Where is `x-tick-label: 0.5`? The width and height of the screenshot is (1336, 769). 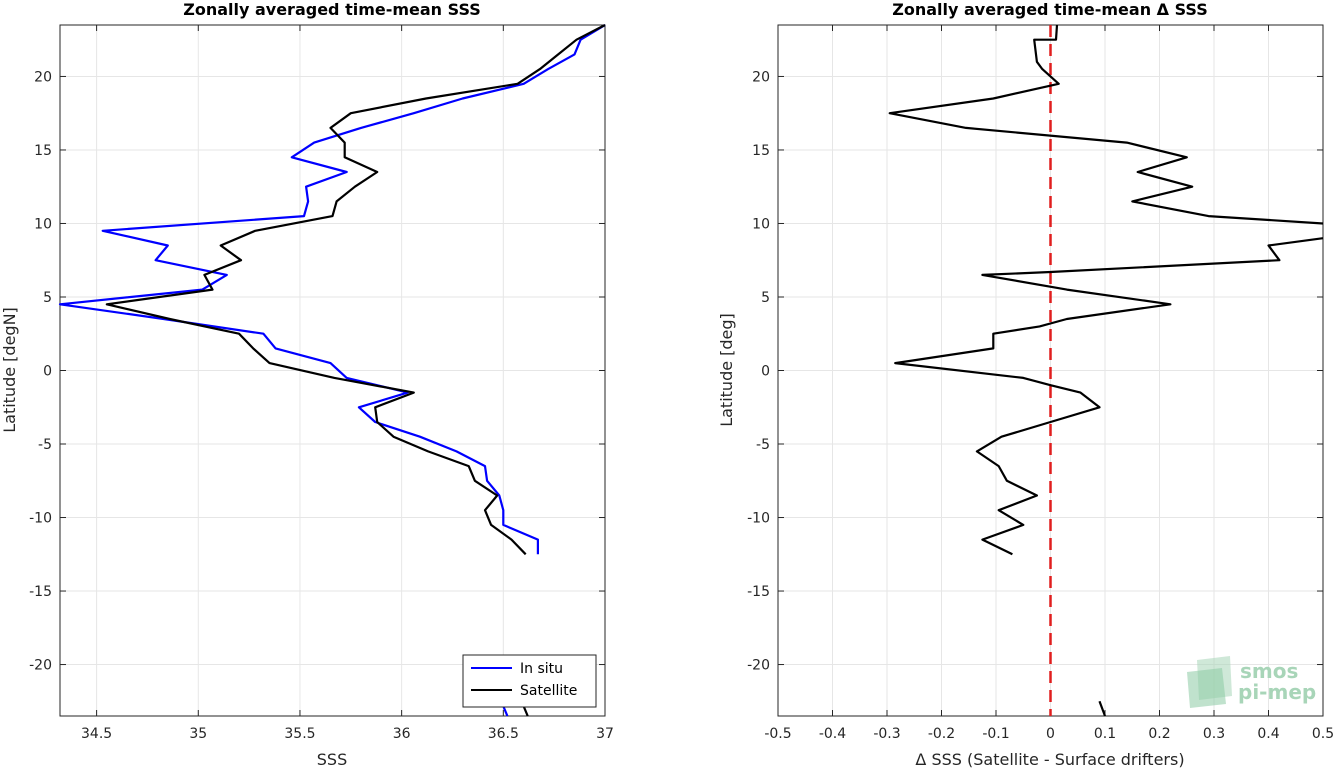 x-tick-label: 0.5 is located at coordinates (1323, 734).